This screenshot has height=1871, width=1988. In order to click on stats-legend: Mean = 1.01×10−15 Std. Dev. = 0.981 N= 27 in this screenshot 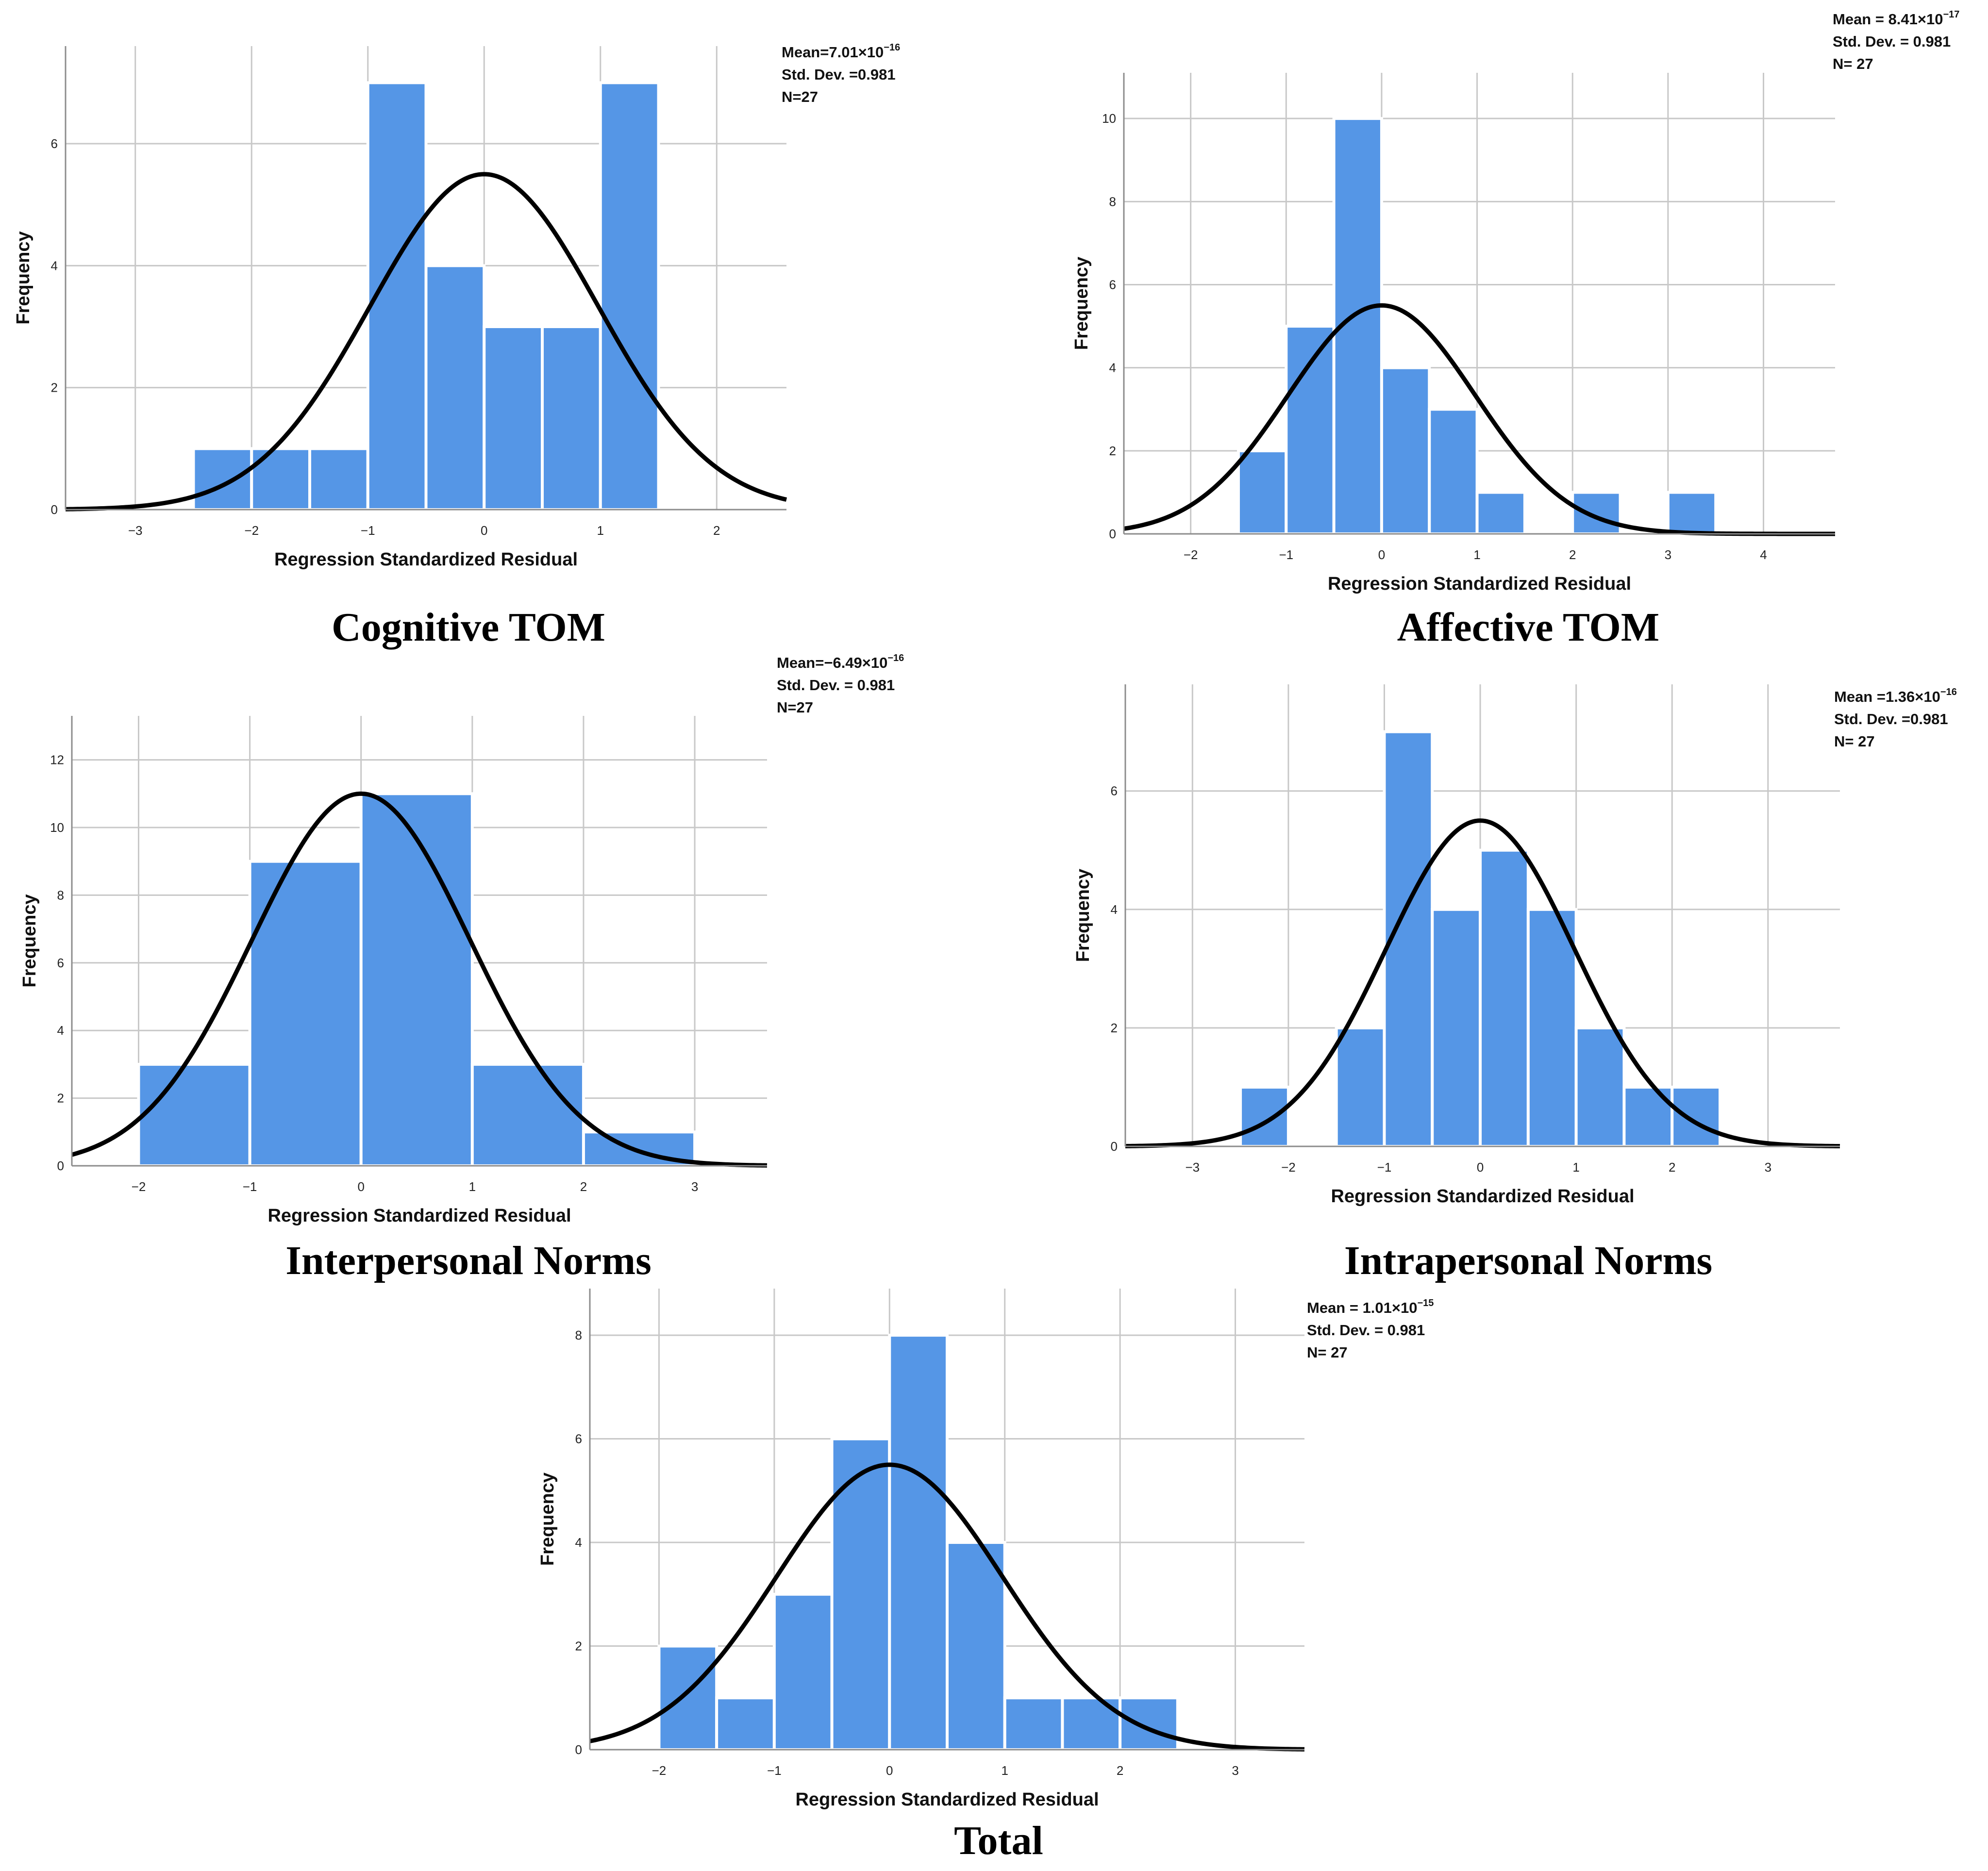, I will do `click(1370, 1329)`.